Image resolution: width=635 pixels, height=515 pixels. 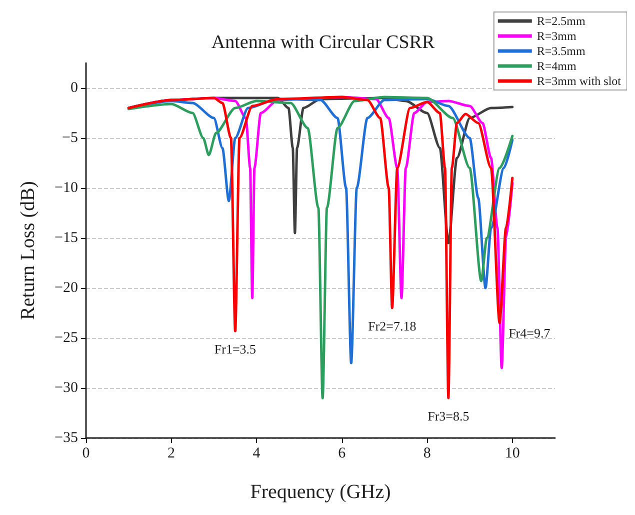 What do you see at coordinates (556, 66) in the screenshot?
I see `legend-label: R=4mm` at bounding box center [556, 66].